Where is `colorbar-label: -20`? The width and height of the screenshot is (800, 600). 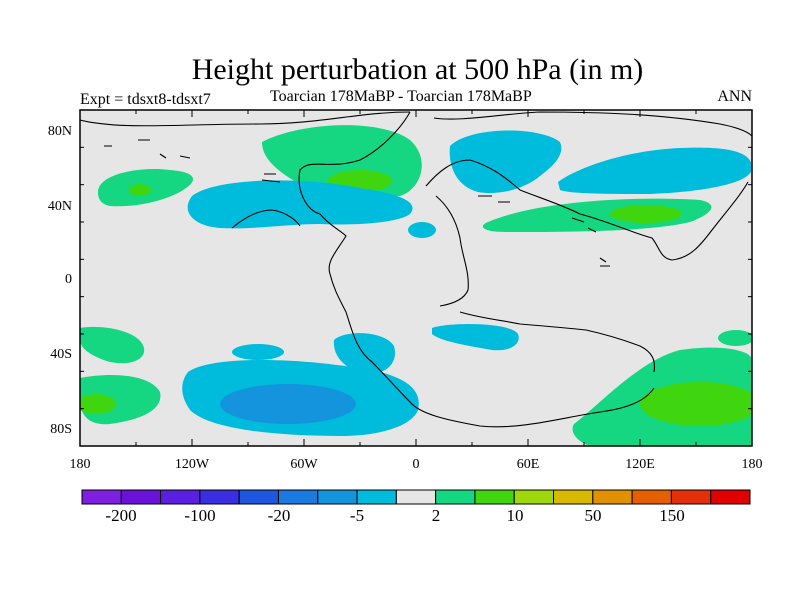
colorbar-label: -20 is located at coordinates (279, 515).